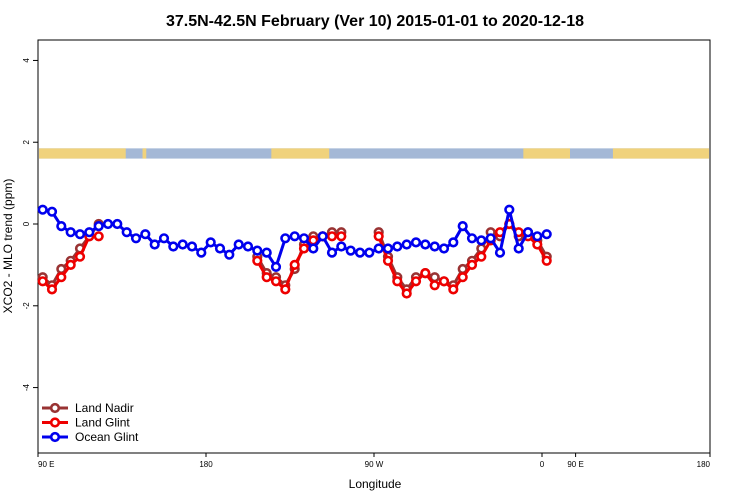 This screenshot has width=750, height=500. I want to click on y-tick-label: 0, so click(26, 223).